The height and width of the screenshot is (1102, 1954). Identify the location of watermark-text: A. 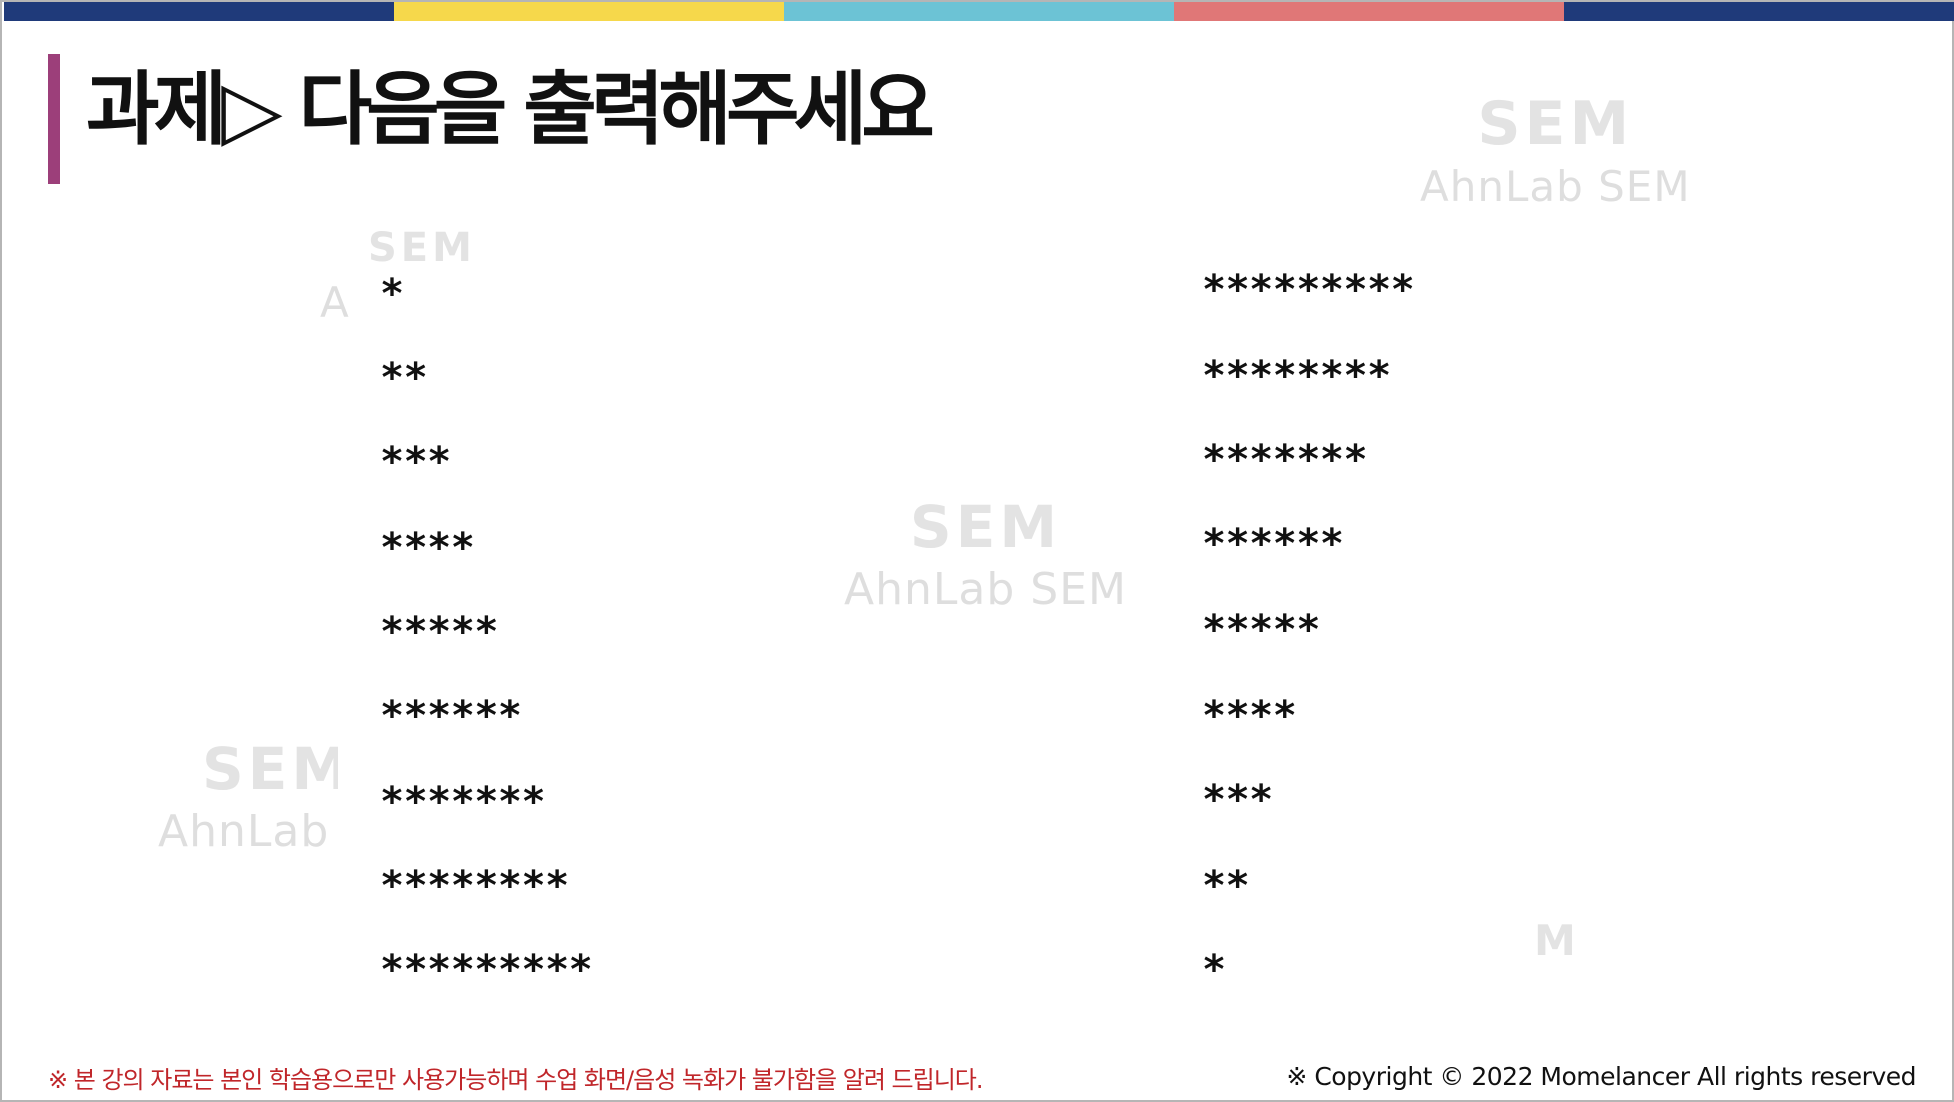
(335, 302).